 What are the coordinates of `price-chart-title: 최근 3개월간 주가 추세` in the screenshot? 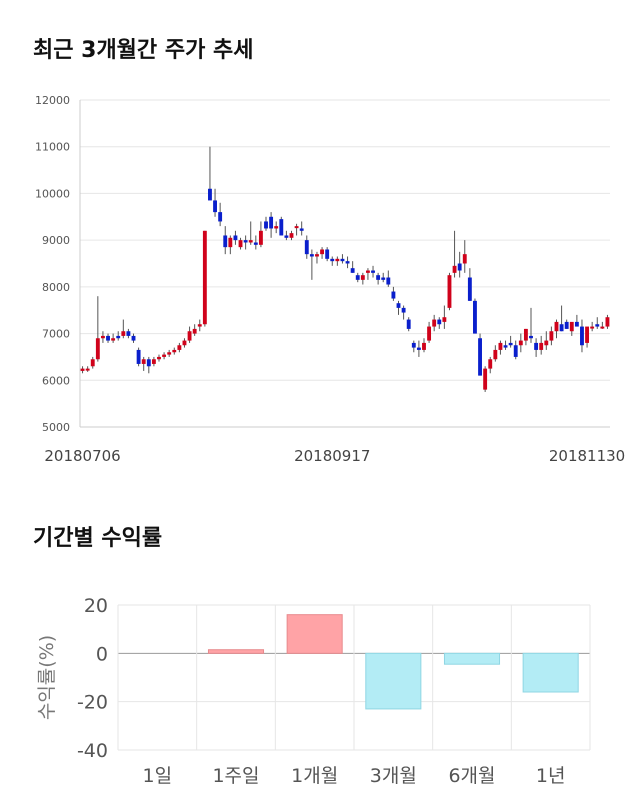 It's located at (143, 50).